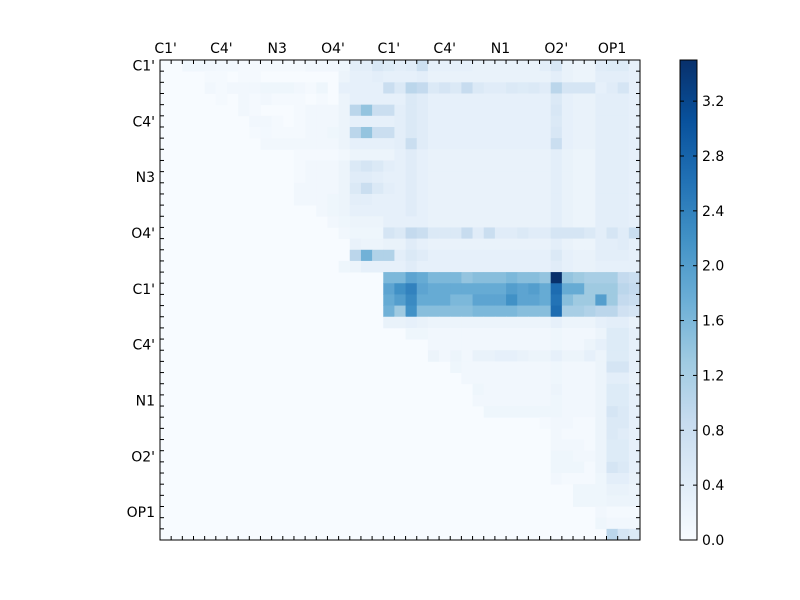 This screenshot has width=800, height=600. I want to click on colorbar, so click(688, 300).